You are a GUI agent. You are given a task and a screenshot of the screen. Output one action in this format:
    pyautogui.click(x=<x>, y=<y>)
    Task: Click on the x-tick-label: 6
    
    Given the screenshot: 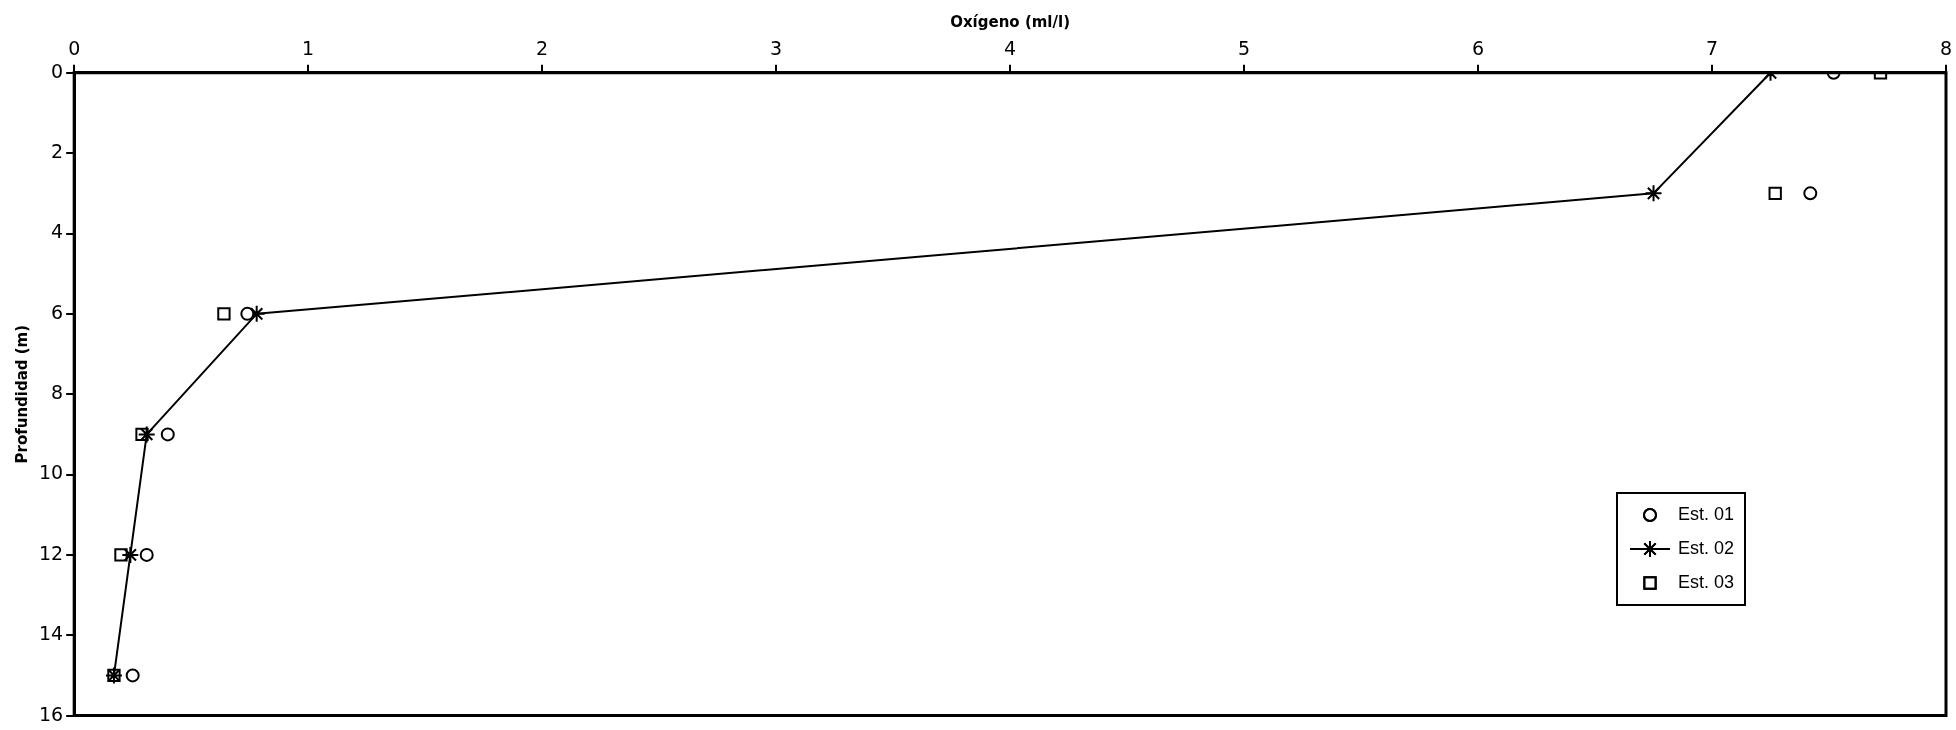 What is the action you would take?
    pyautogui.click(x=1478, y=48)
    